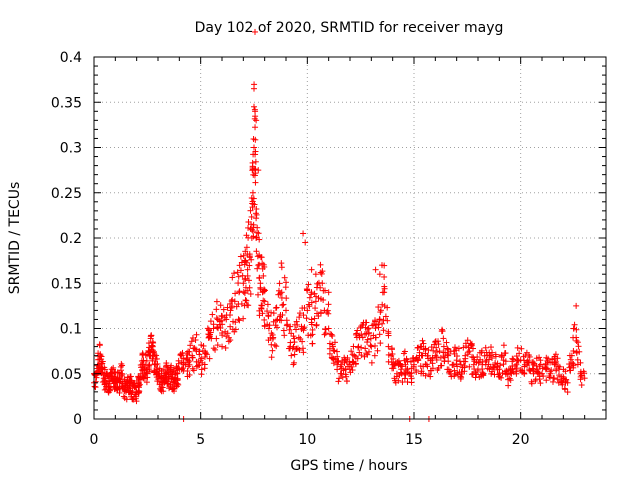  I want to click on y-tick-label: 0.3, so click(71, 149).